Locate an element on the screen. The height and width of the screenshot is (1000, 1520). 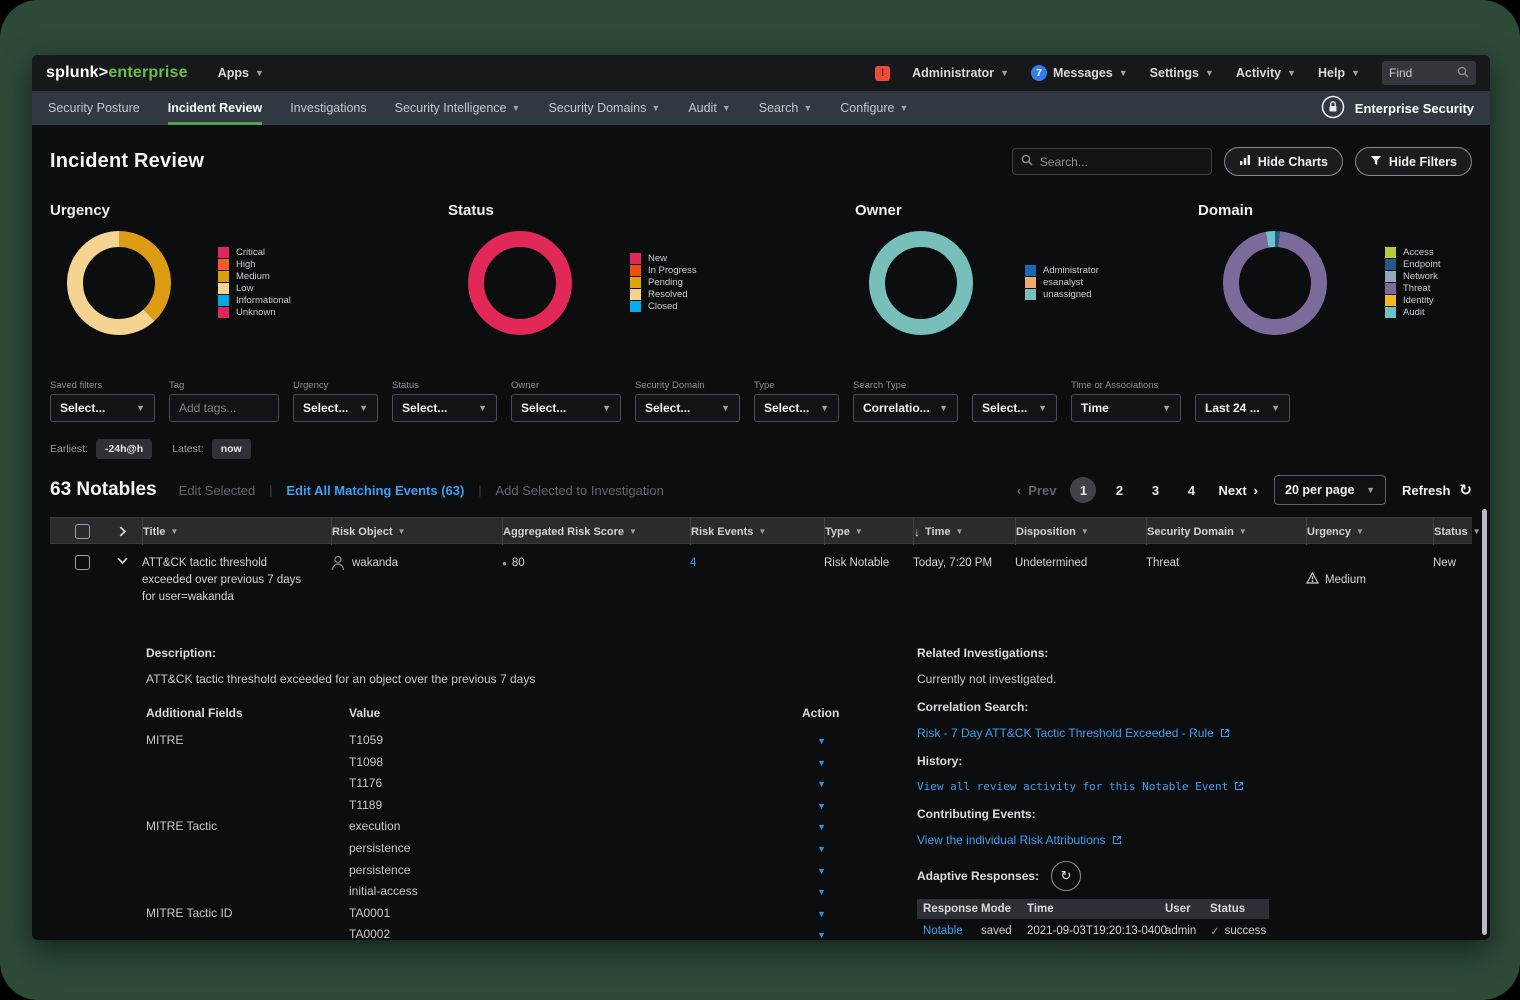
per-page-select: 20 per page ▼ is located at coordinates (1330, 490).